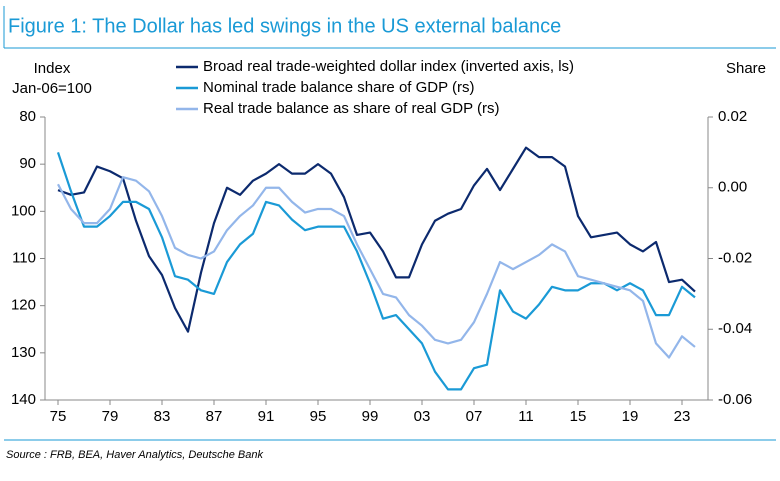 The width and height of the screenshot is (780, 481). Describe the element at coordinates (370, 416) in the screenshot. I see `x-tick-label: 99` at that location.